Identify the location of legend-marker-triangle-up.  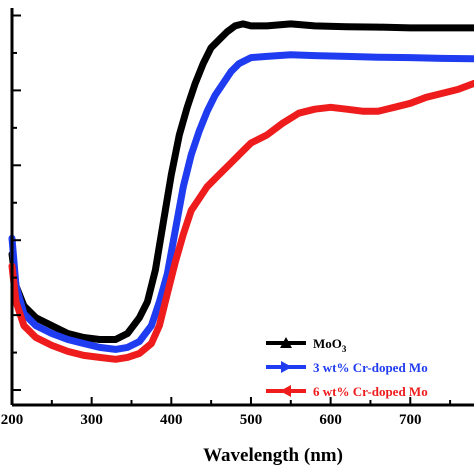
(286, 342).